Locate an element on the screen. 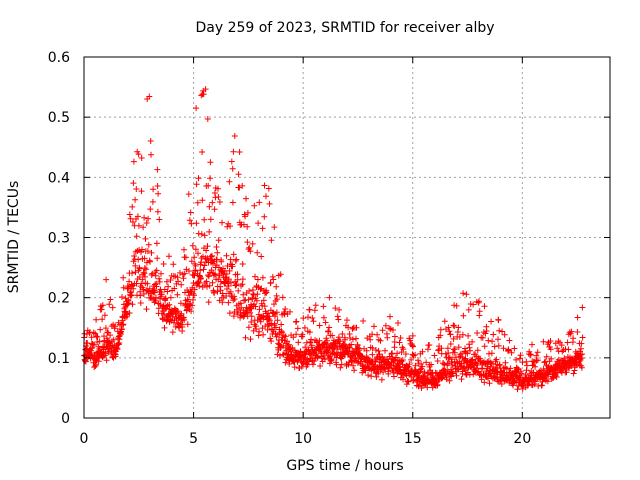  x-axis-title: GPS time / hours is located at coordinates (344, 466).